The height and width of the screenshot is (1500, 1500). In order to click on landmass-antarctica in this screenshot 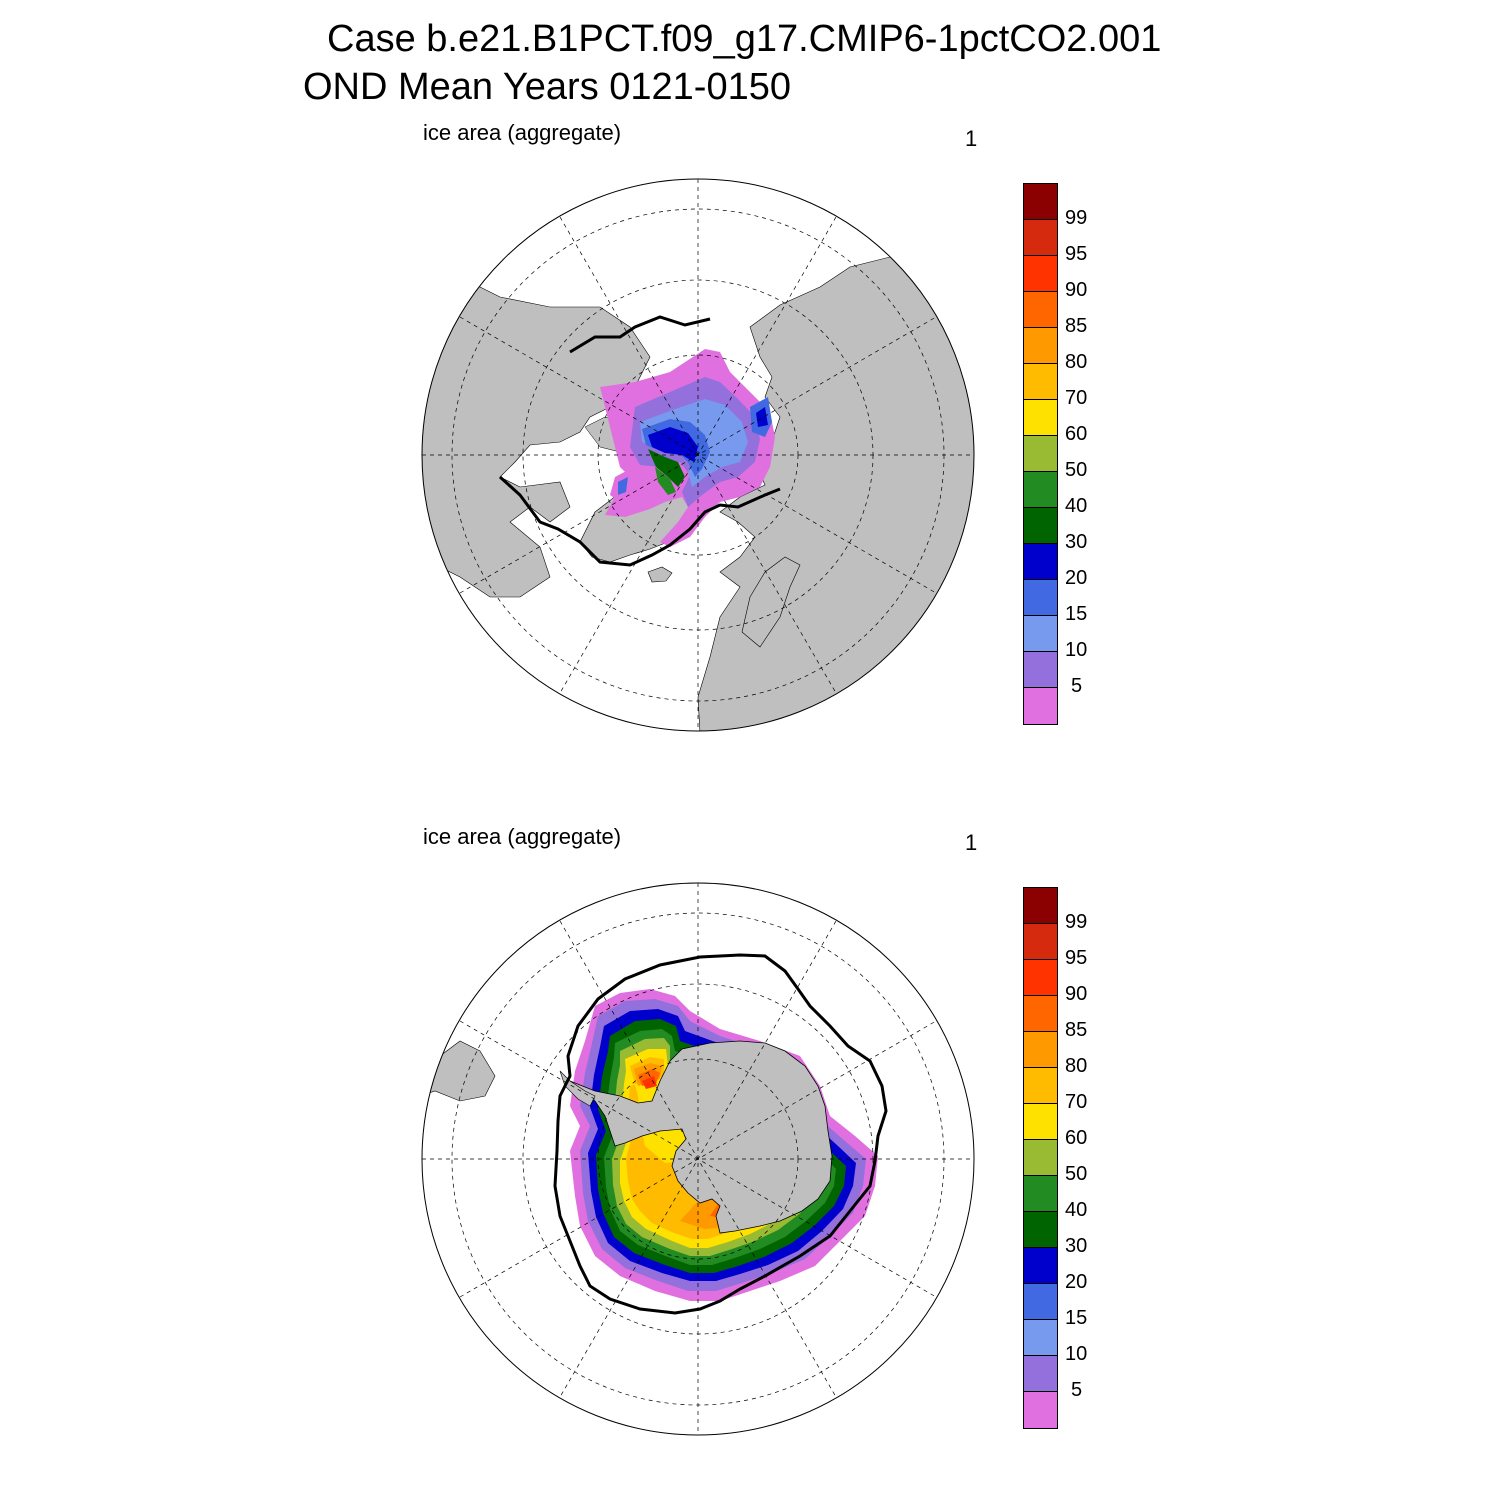, I will do `click(701, 1137)`.